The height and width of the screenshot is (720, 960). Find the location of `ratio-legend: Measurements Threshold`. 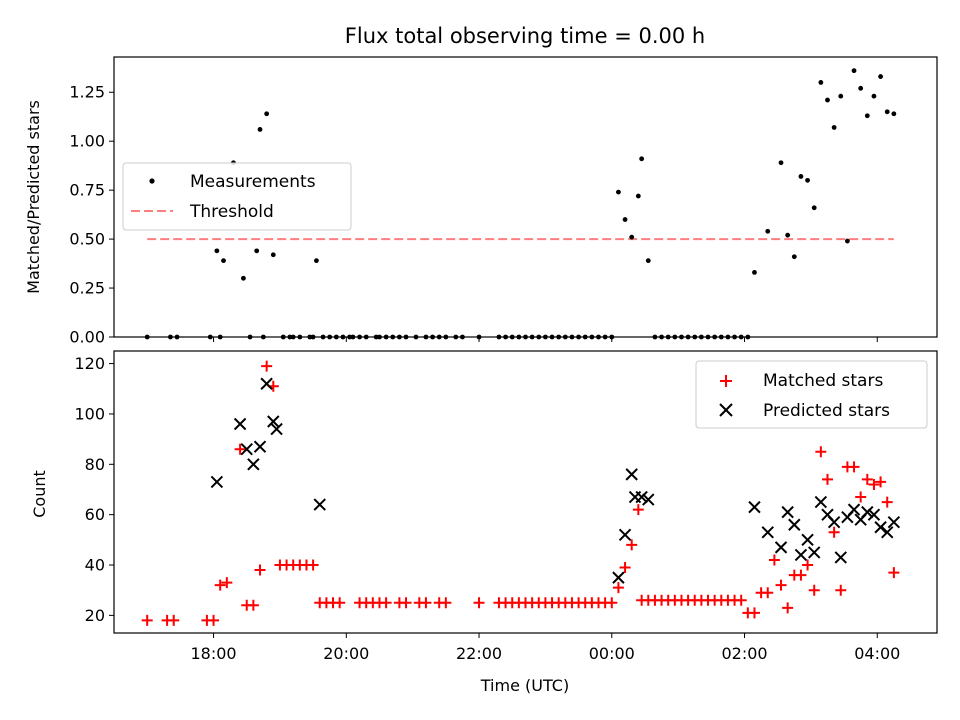

ratio-legend: Measurements Threshold is located at coordinates (237, 196).